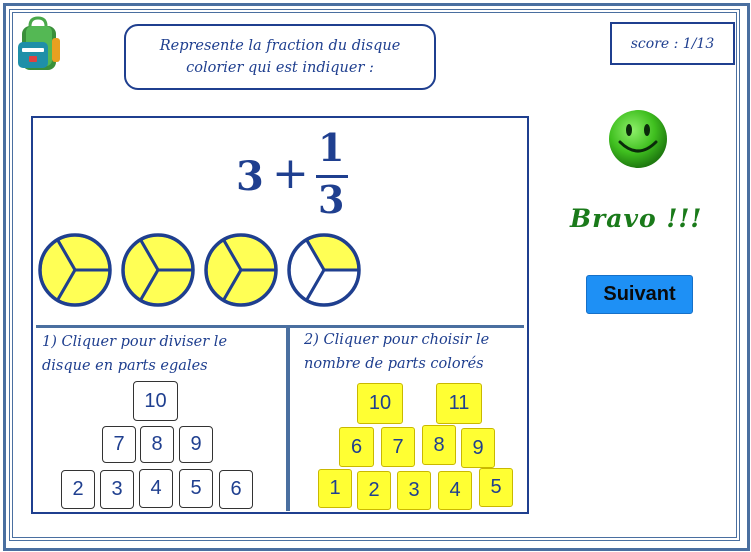 The image size is (751, 552). I want to click on instruction-line-2: colorier qui est indiquer :, so click(280, 68).